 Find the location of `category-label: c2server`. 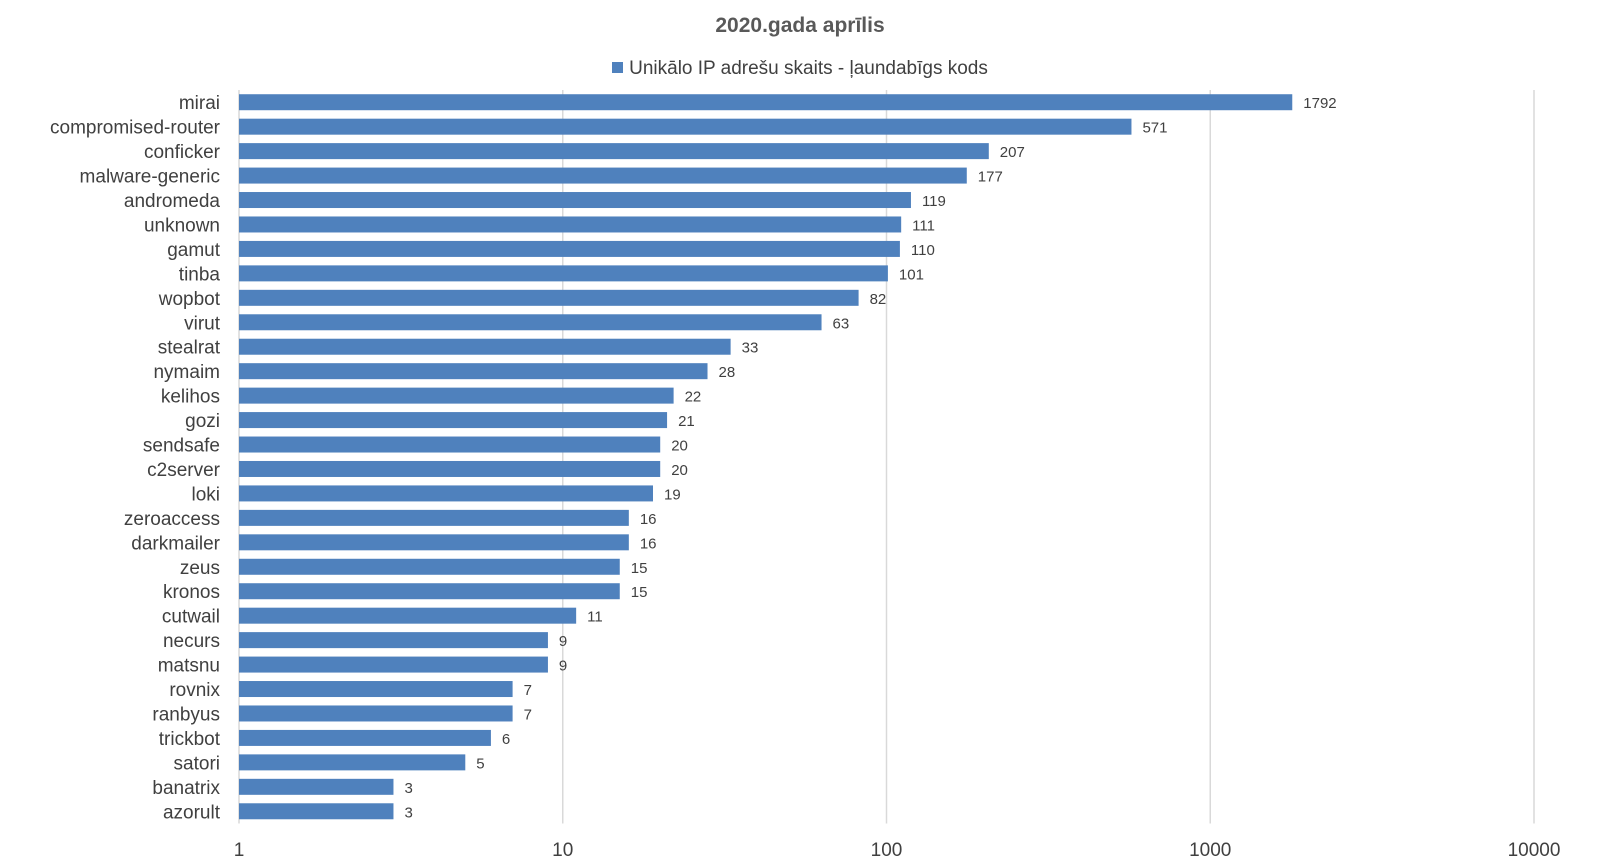

category-label: c2server is located at coordinates (184, 470).